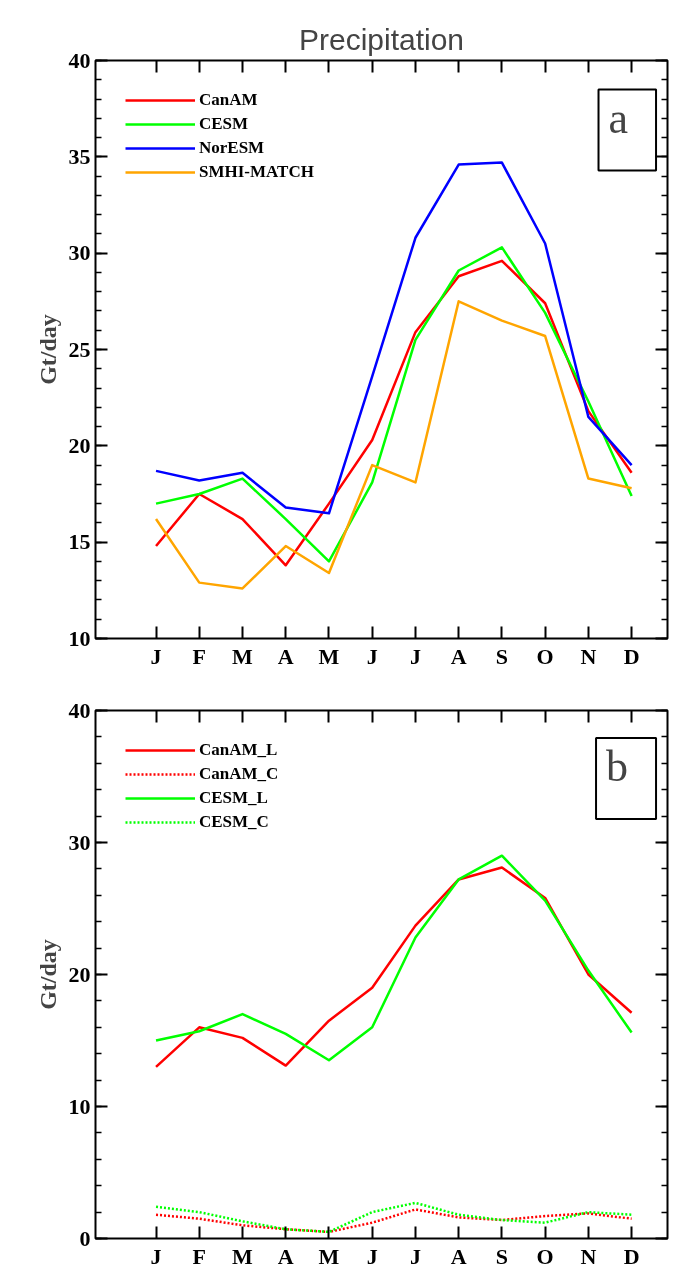 The image size is (681, 1284). What do you see at coordinates (617, 766) in the screenshot?
I see `annotation: b` at bounding box center [617, 766].